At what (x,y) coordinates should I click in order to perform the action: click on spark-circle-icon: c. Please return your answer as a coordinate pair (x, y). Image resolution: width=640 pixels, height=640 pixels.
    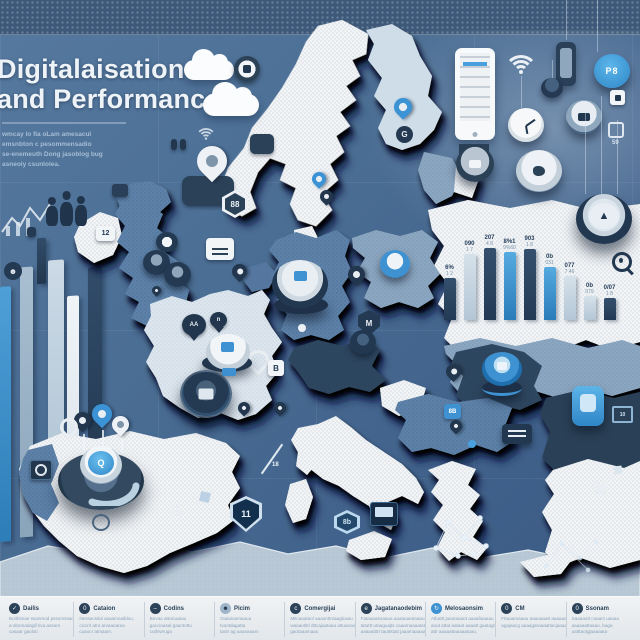
    Looking at the image, I should click on (296, 608).